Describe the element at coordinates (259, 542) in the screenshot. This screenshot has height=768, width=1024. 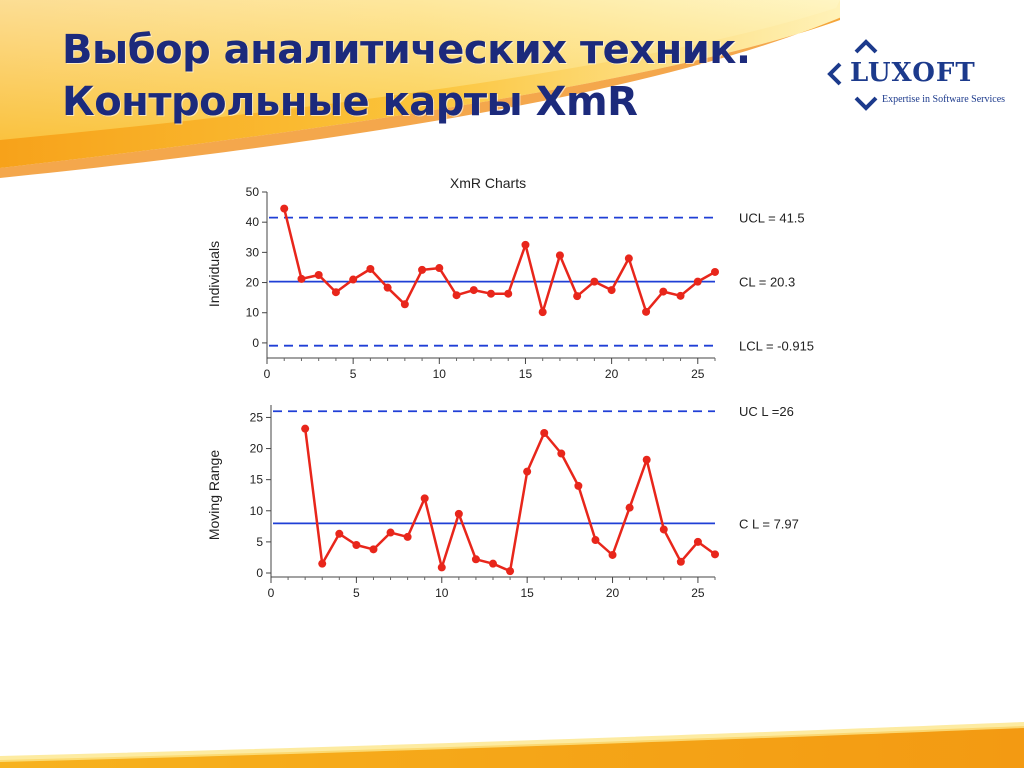
I see `mr-ytick-label: 5` at that location.